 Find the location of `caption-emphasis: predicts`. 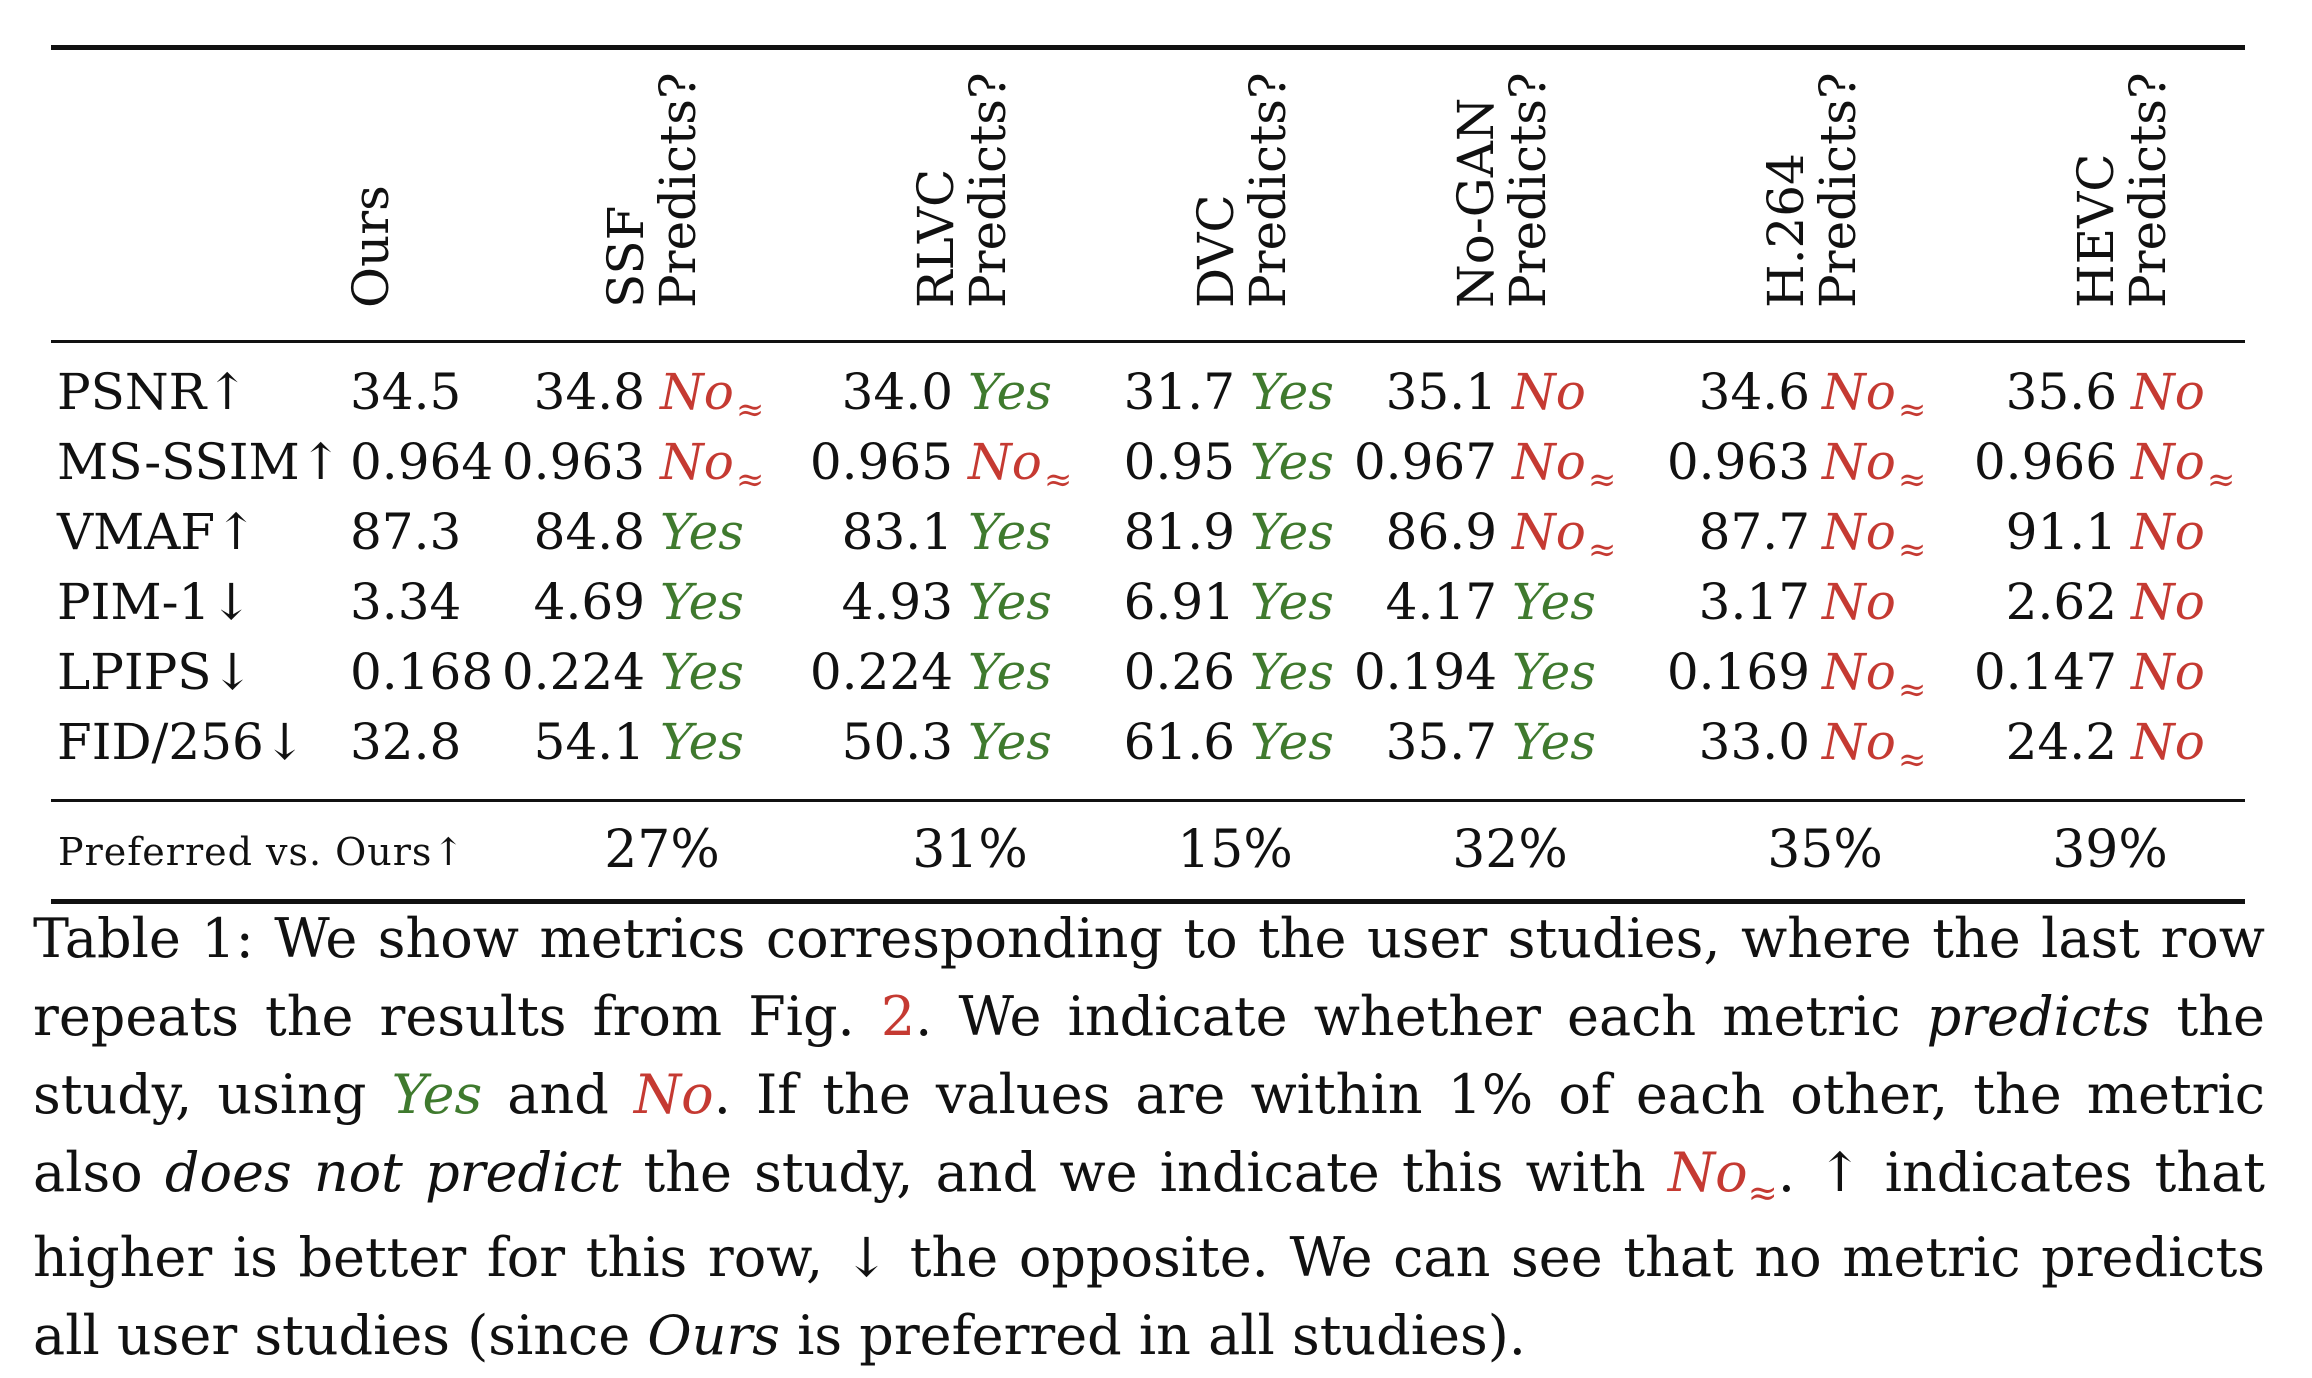

caption-emphasis: predicts is located at coordinates (2038, 1016).